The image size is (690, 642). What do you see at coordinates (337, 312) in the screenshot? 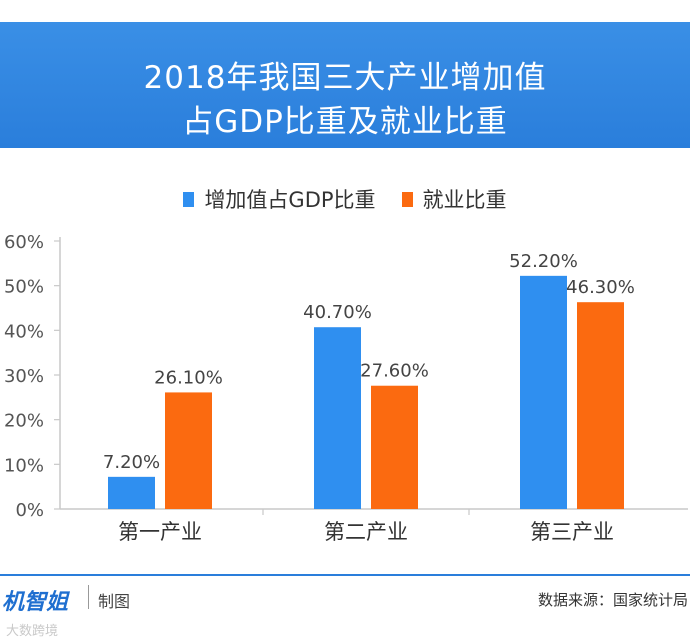
I see `bar-value-label: 40.70%` at bounding box center [337, 312].